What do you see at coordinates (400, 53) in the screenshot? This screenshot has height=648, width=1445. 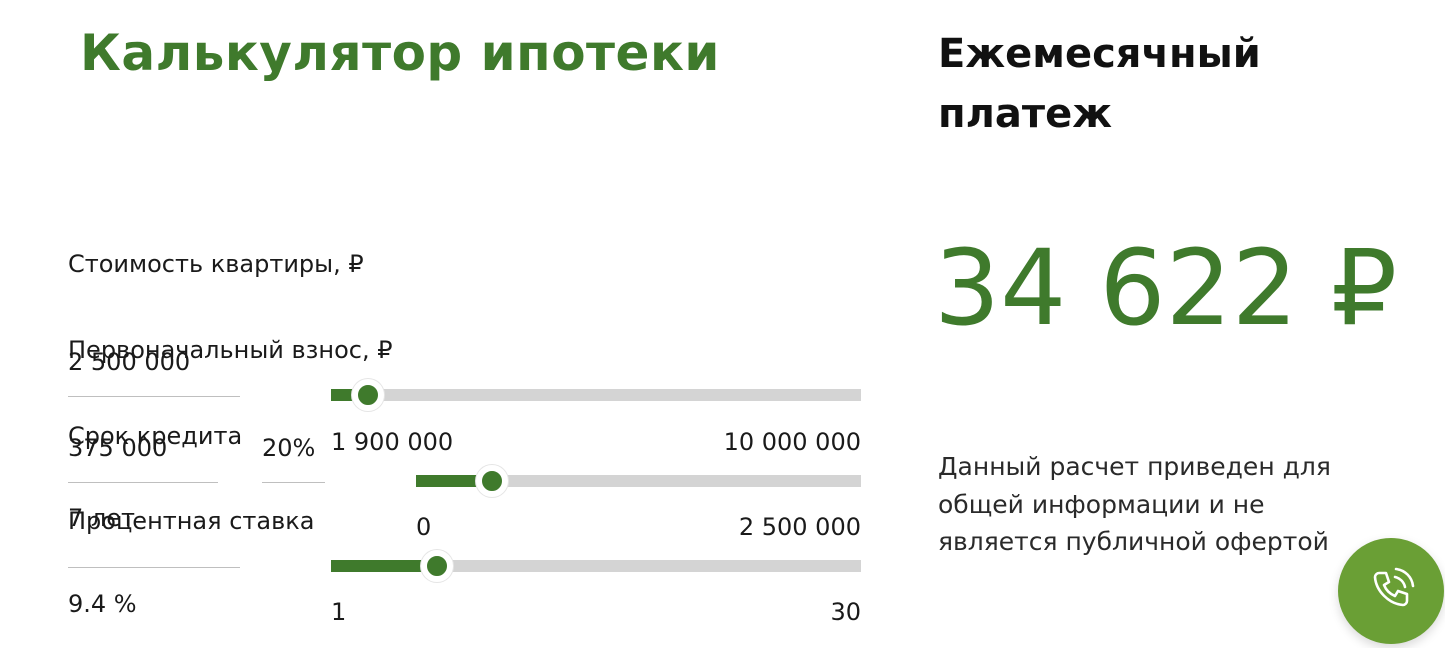 I see `calculator-title: Калькулятор ипотеки` at bounding box center [400, 53].